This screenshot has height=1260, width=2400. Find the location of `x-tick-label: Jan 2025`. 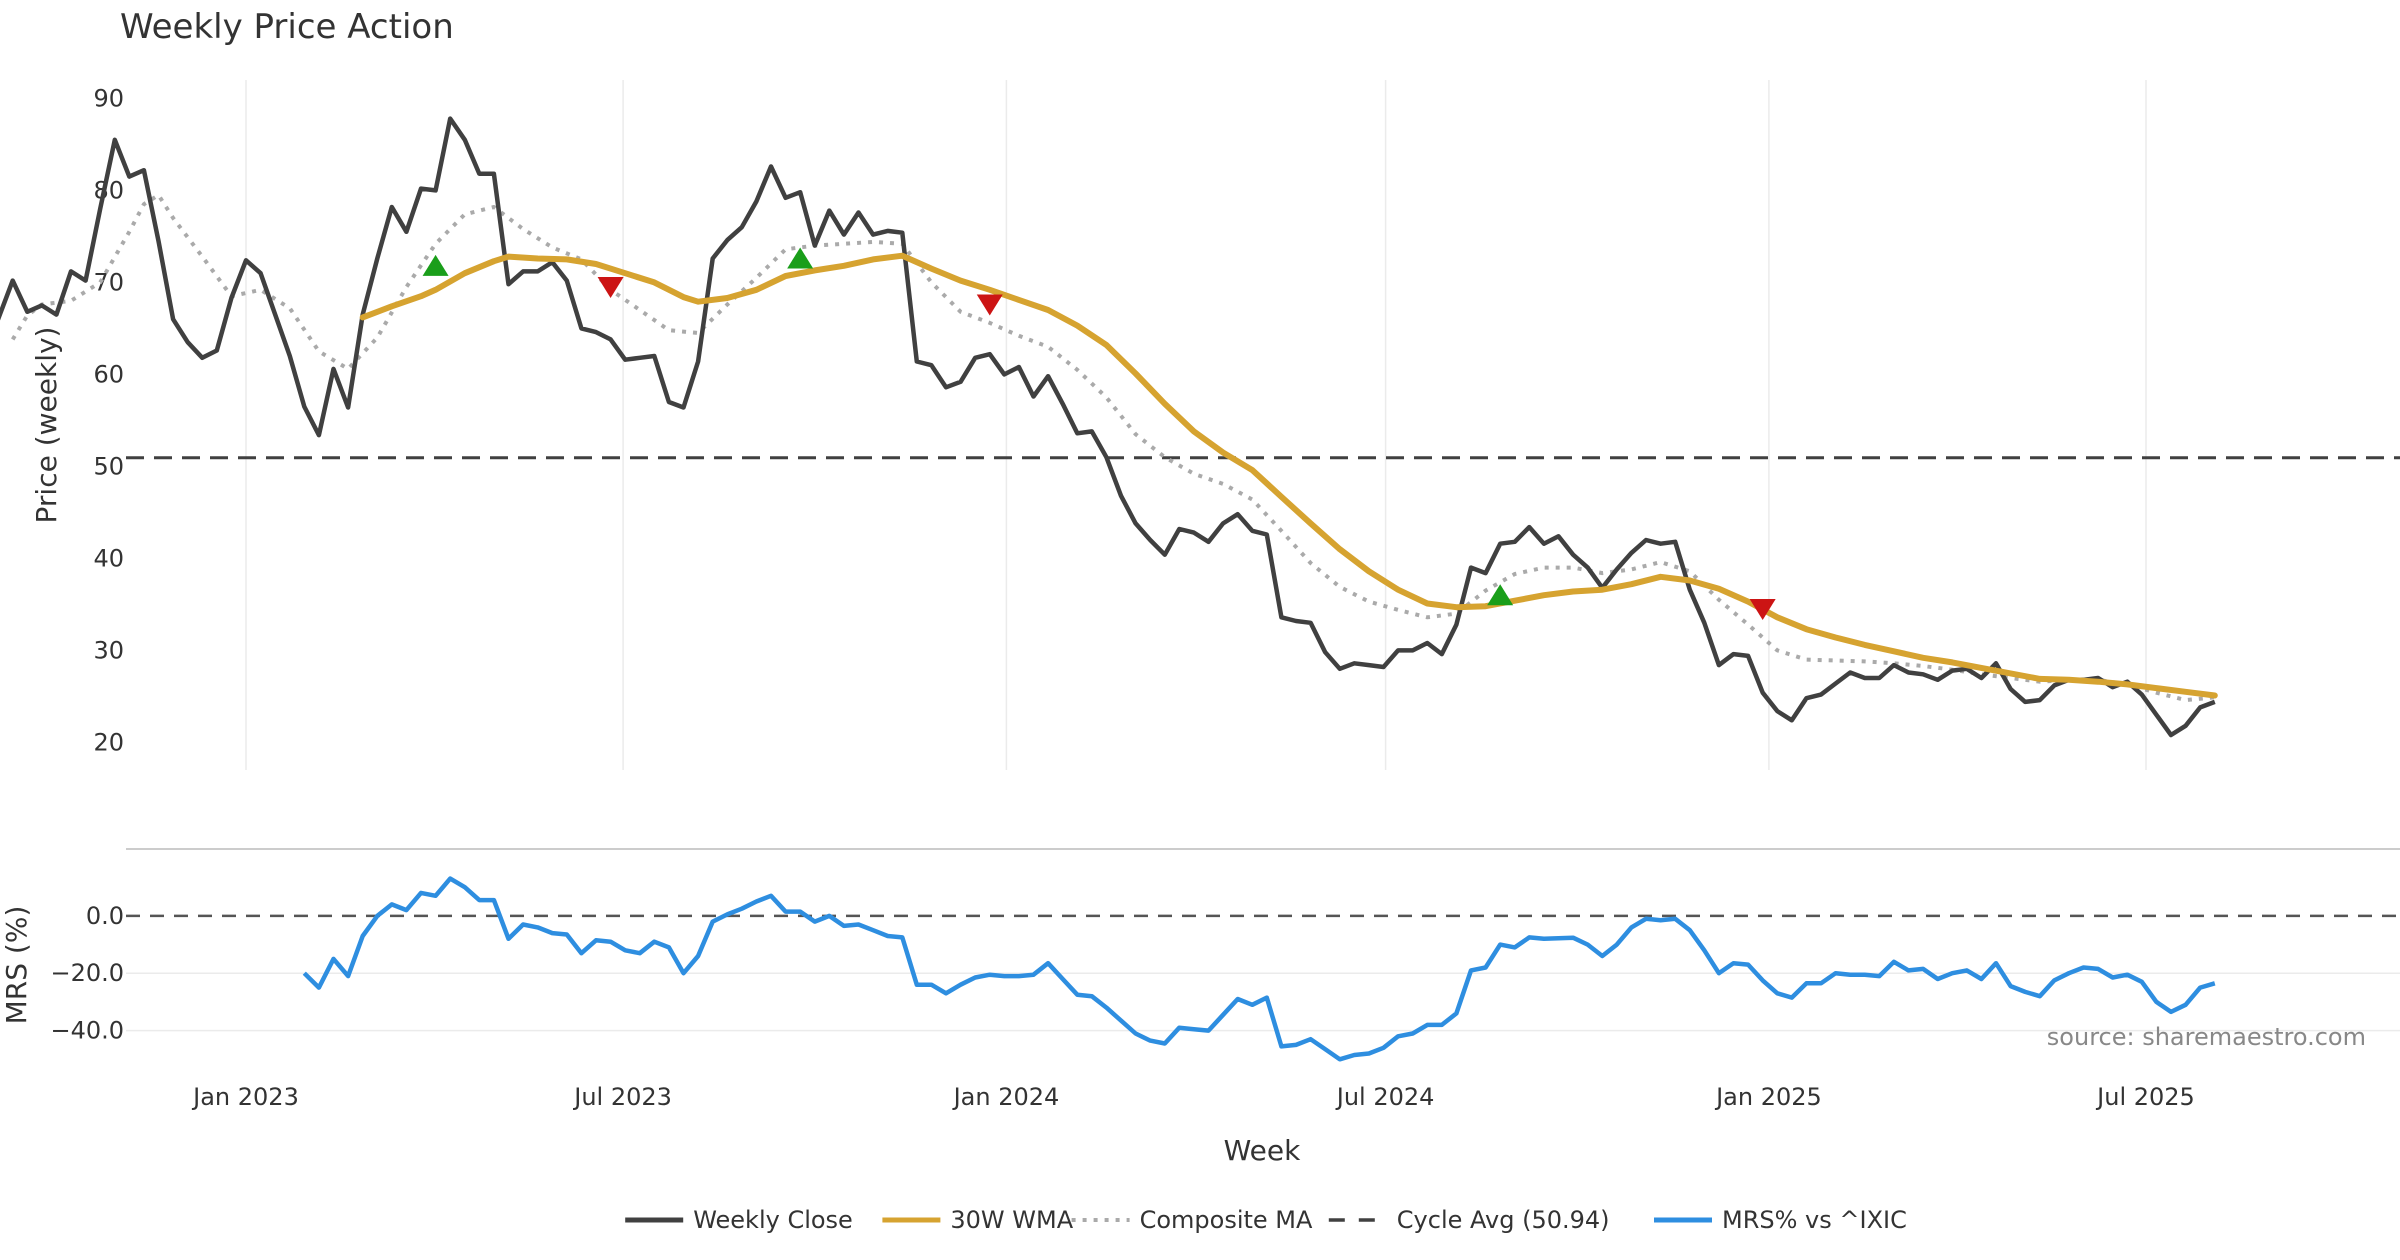

x-tick-label: Jan 2025 is located at coordinates (1768, 1097).